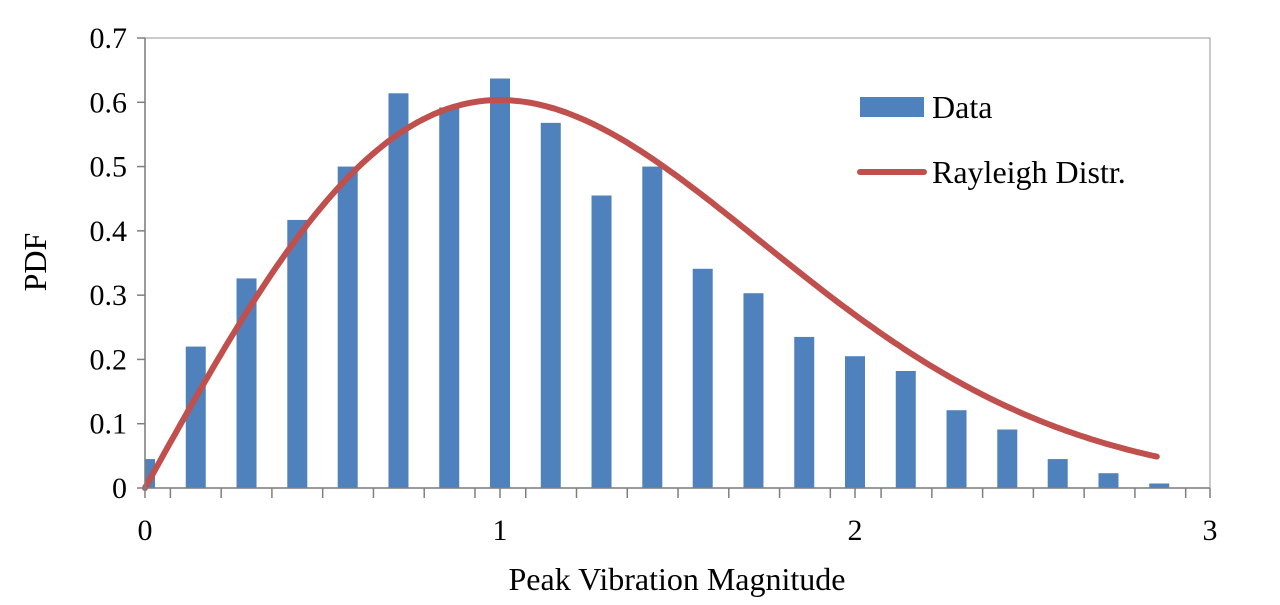 The image size is (1280, 605). I want to click on y-tick-label: 0, so click(119, 488).